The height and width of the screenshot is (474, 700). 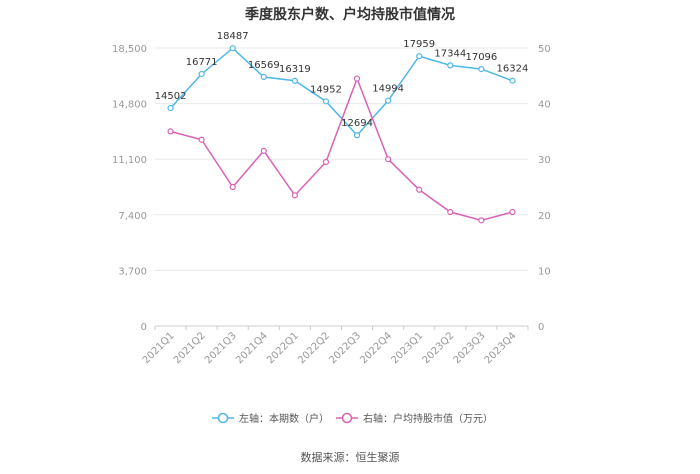 I want to click on legend-label-1: 左轴：本期数（户）, so click(x=284, y=418).